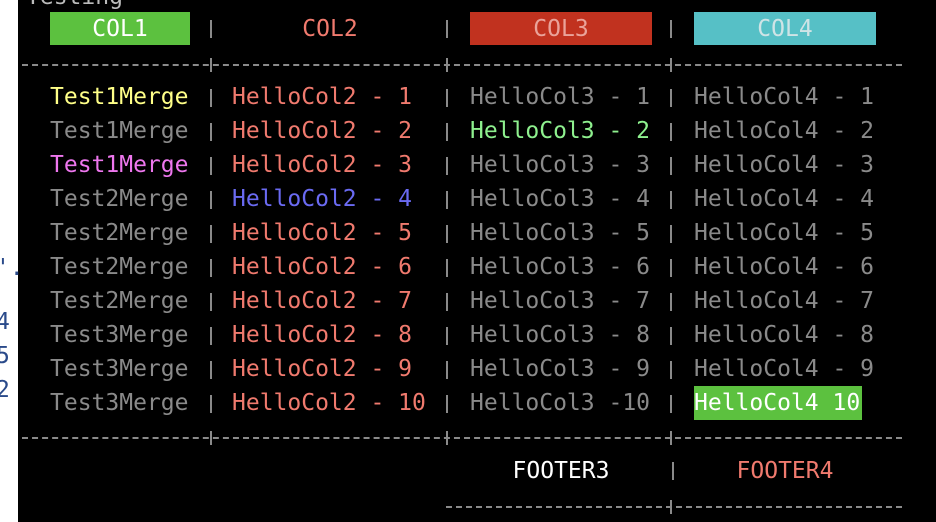 The height and width of the screenshot is (522, 936). Describe the element at coordinates (322, 131) in the screenshot. I see `cell: HelloCol2 - 2` at that location.